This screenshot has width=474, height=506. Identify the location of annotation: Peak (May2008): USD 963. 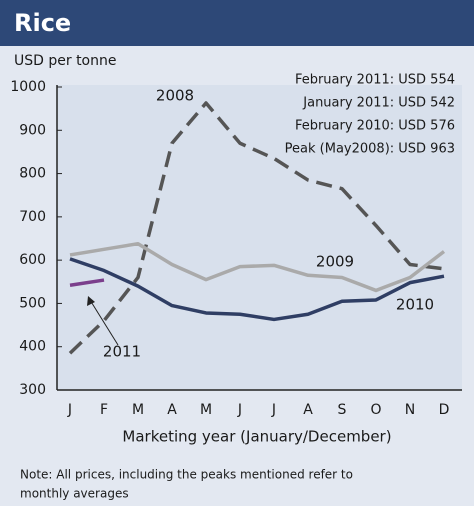
(370, 149).